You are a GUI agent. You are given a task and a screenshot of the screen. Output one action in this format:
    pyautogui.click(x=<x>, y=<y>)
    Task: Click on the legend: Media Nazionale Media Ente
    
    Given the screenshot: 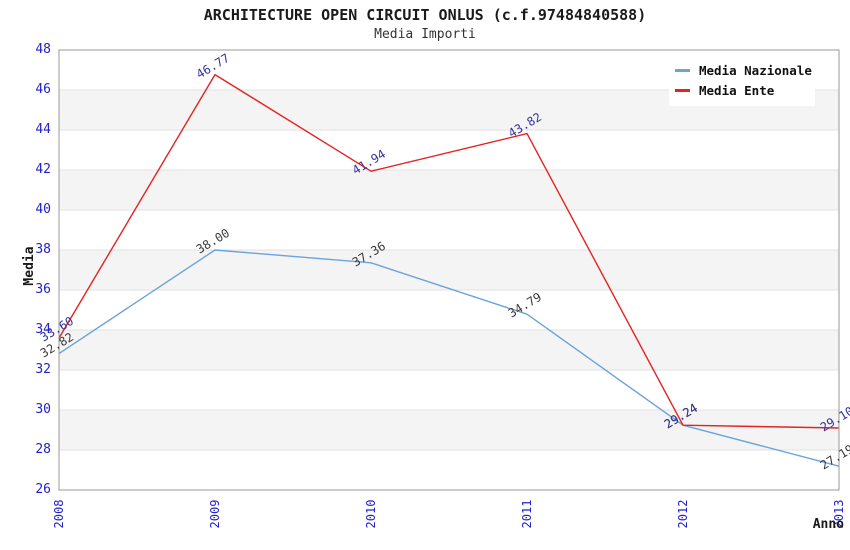 What is the action you would take?
    pyautogui.click(x=742, y=80)
    